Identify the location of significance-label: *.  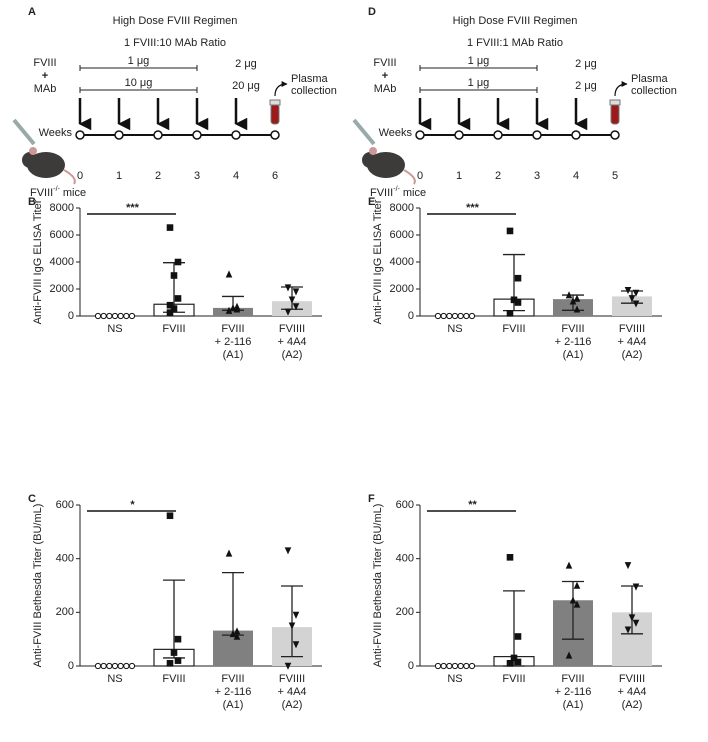
(132, 505).